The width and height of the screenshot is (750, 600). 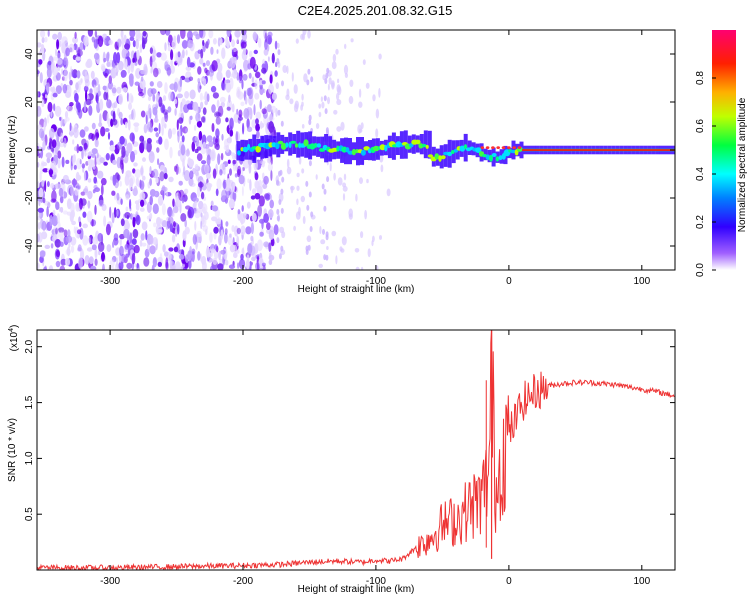 I want to click on signal-blob, so click(x=491, y=158).